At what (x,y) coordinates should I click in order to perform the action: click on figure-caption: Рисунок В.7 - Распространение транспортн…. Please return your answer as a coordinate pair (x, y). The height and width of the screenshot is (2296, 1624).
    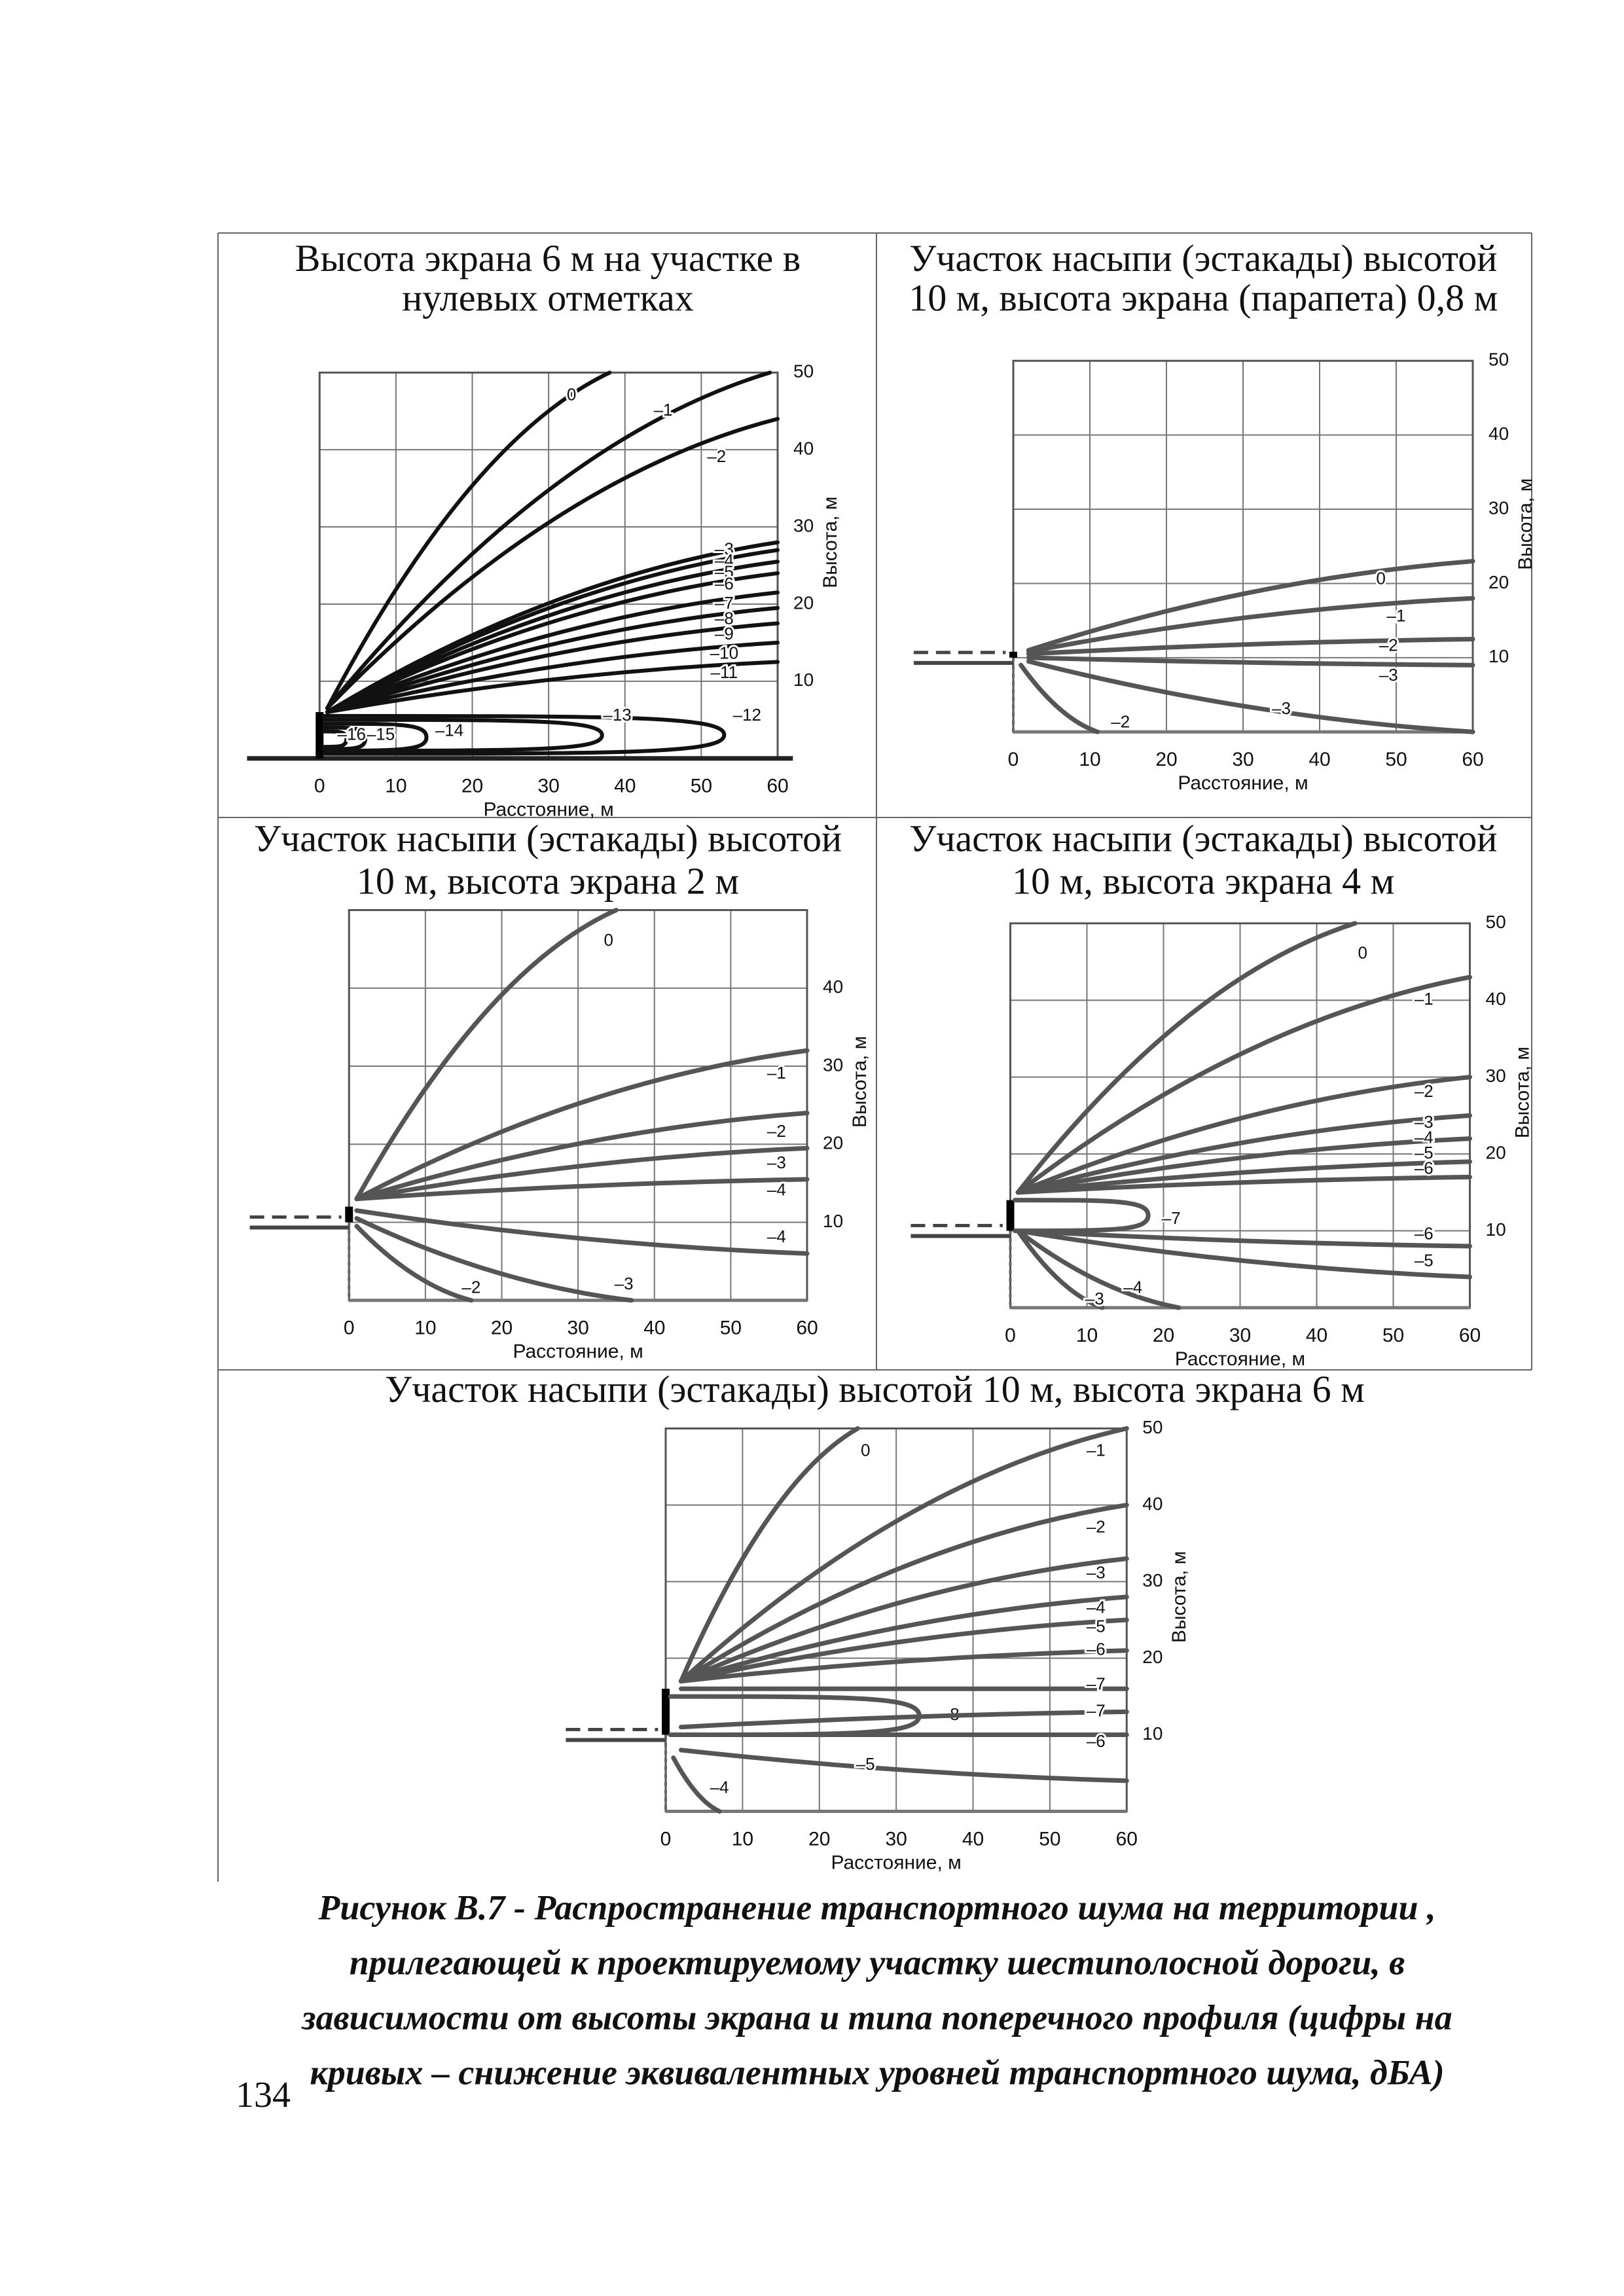
    Looking at the image, I should click on (876, 1907).